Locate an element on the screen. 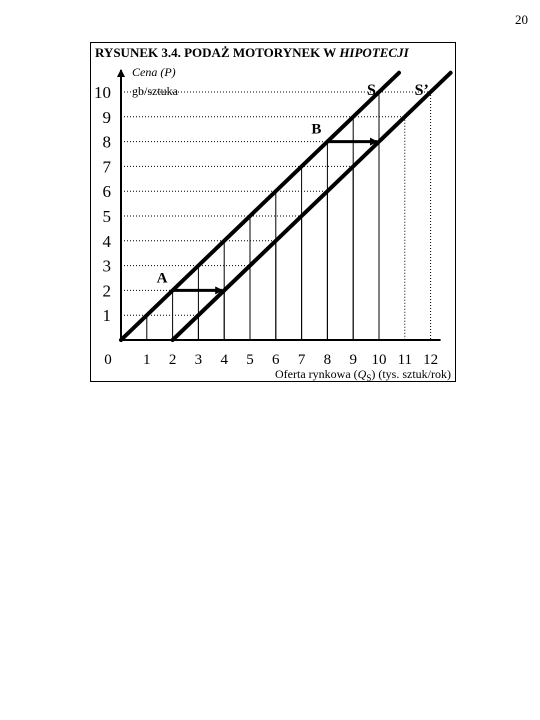 This screenshot has width=540, height=720. y-axis-label-line2: gb/sztuka is located at coordinates (155, 91).